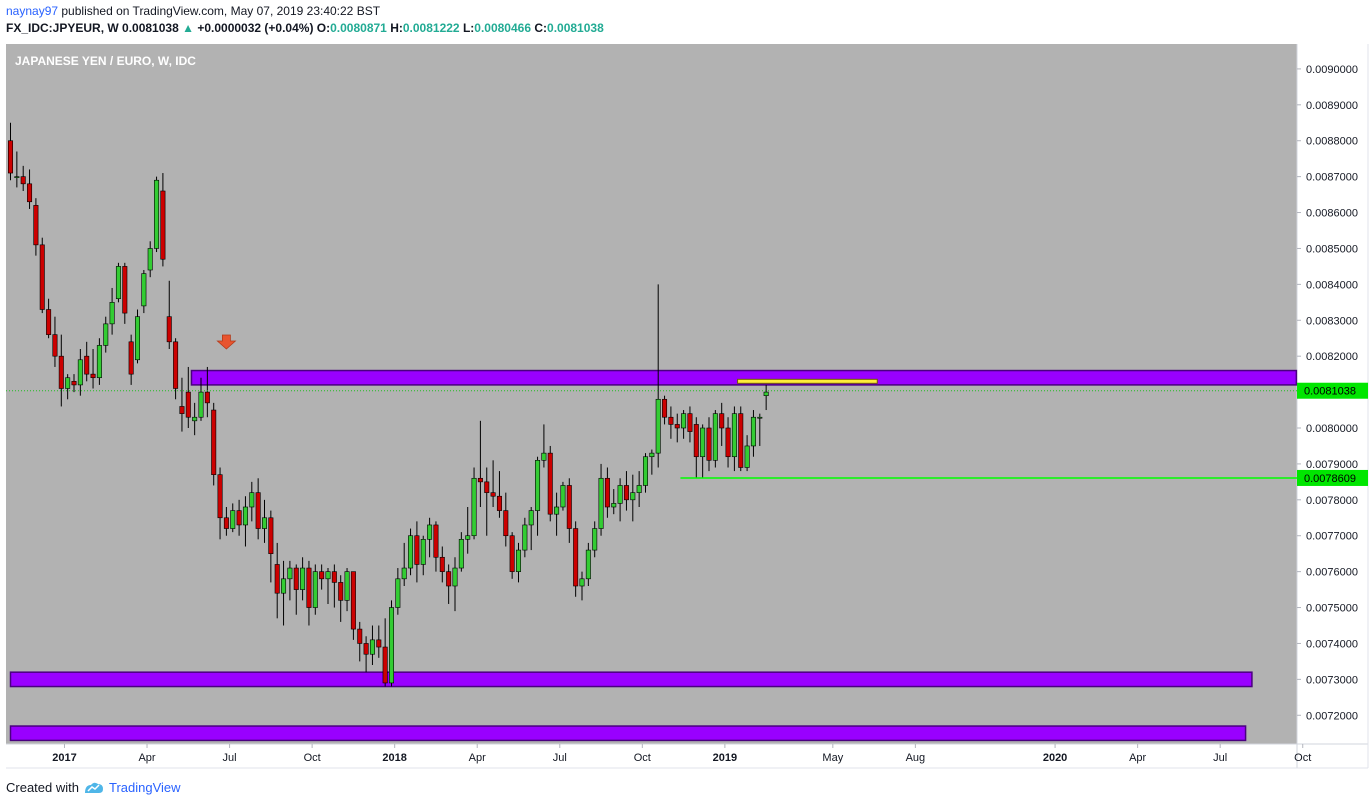 Image resolution: width=1372 pixels, height=806 pixels. What do you see at coordinates (1332, 680) in the screenshot?
I see `price-tick-label: 0.0073000` at bounding box center [1332, 680].